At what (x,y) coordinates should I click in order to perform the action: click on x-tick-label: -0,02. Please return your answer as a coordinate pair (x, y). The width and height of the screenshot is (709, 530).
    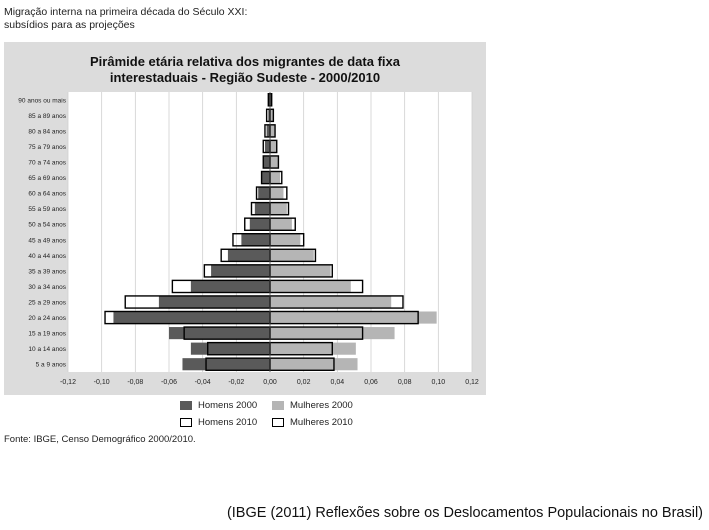
    Looking at the image, I should click on (236, 382).